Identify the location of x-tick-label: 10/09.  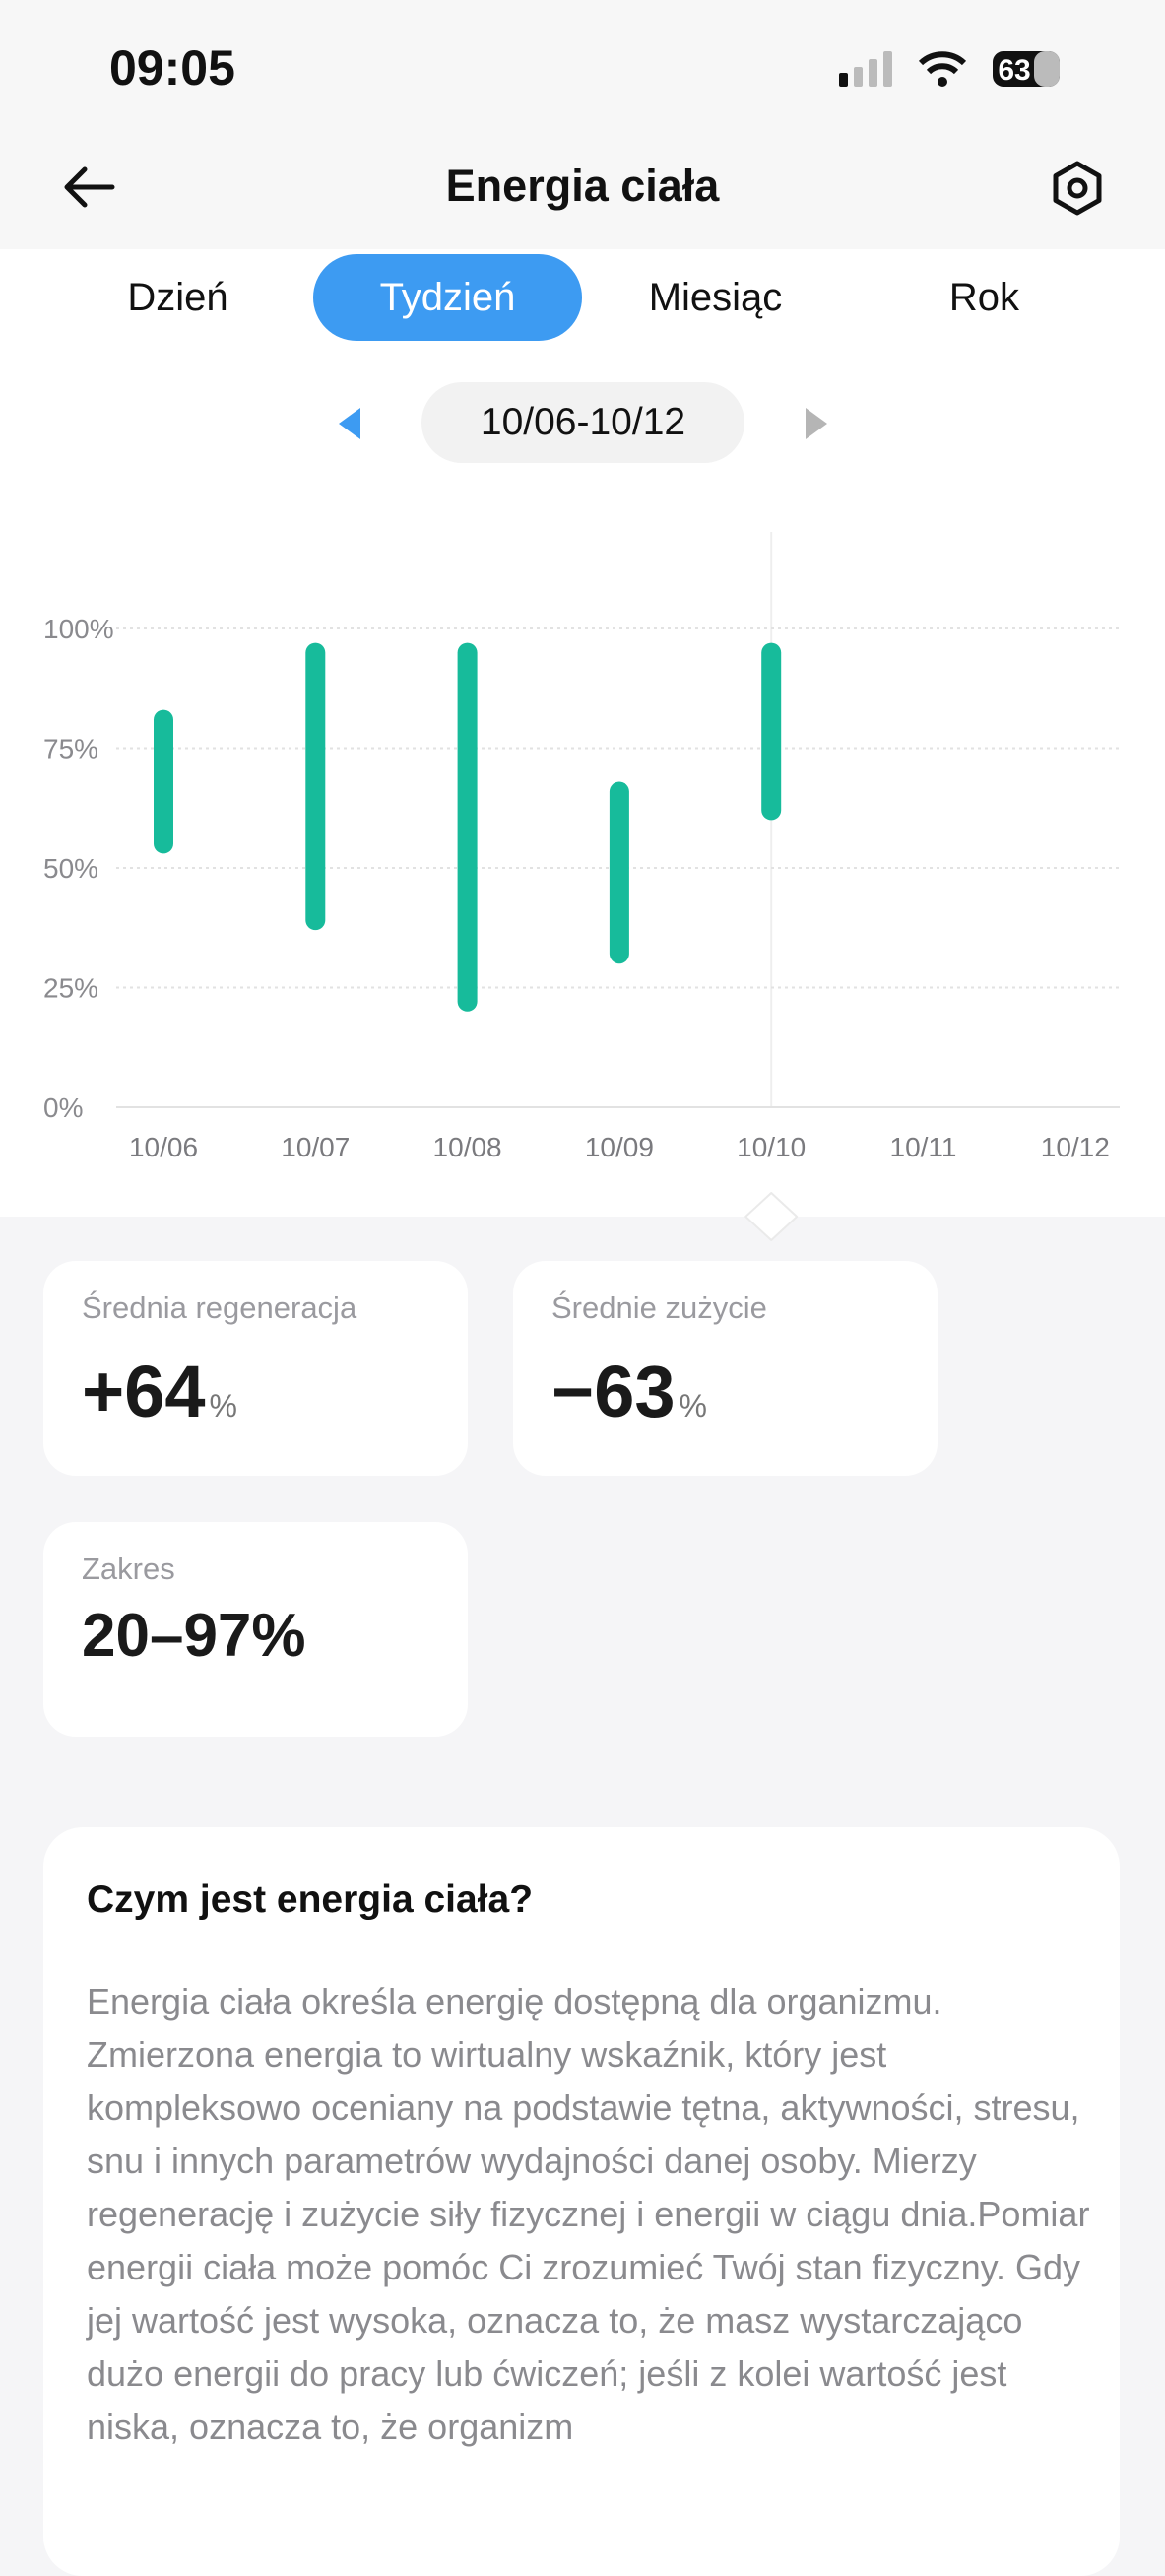
(619, 1147).